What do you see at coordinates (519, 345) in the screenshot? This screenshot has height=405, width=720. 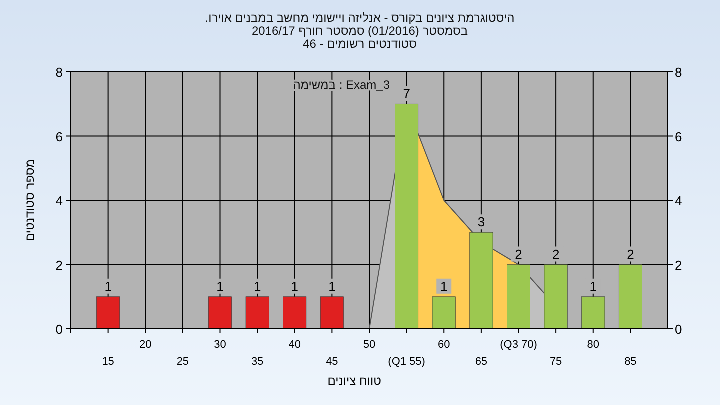 I see `x-tick-label: (Q3 70)` at bounding box center [519, 345].